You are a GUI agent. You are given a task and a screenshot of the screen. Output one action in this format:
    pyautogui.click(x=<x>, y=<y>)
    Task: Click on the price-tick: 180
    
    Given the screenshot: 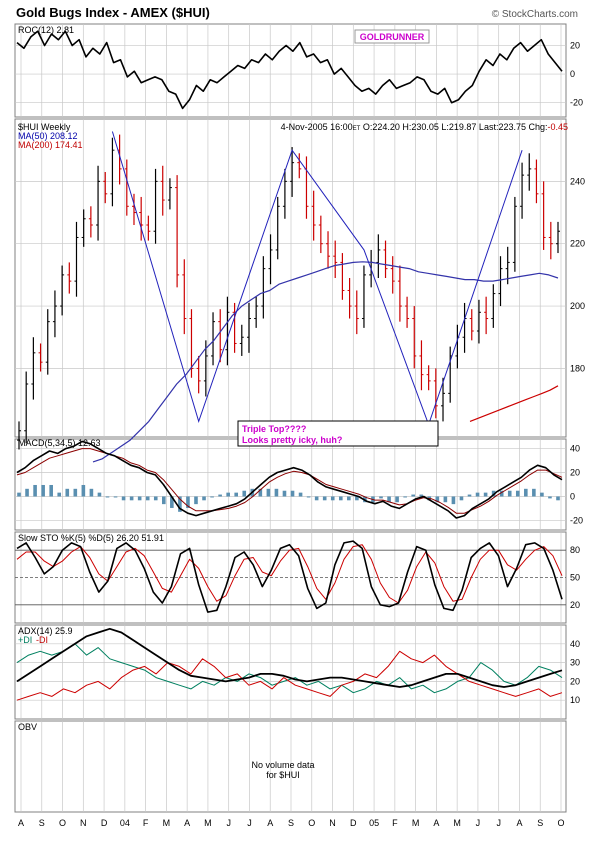 What is the action you would take?
    pyautogui.click(x=577, y=368)
    